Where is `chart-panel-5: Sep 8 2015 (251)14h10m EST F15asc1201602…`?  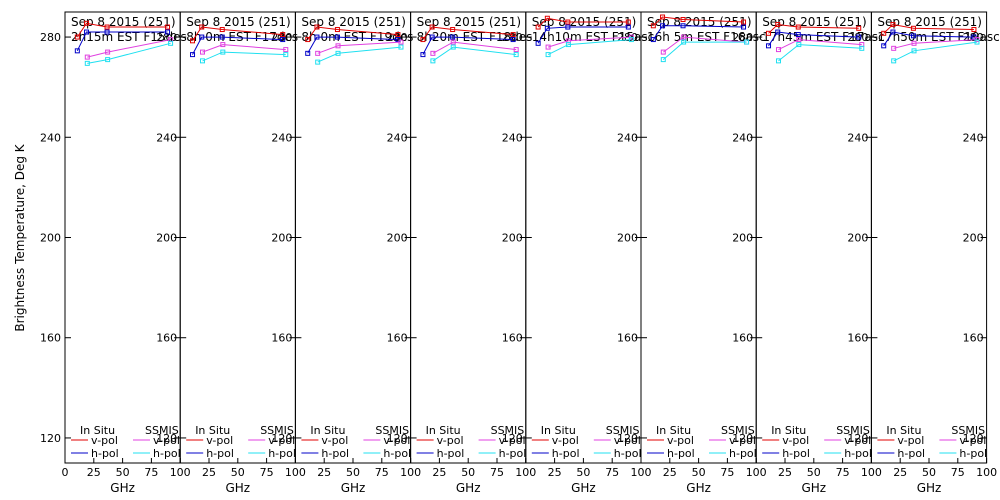
chart-panel-5: Sep 8 2015 (251)14h10m EST F15asc1201602… is located at coordinates (589, 253).